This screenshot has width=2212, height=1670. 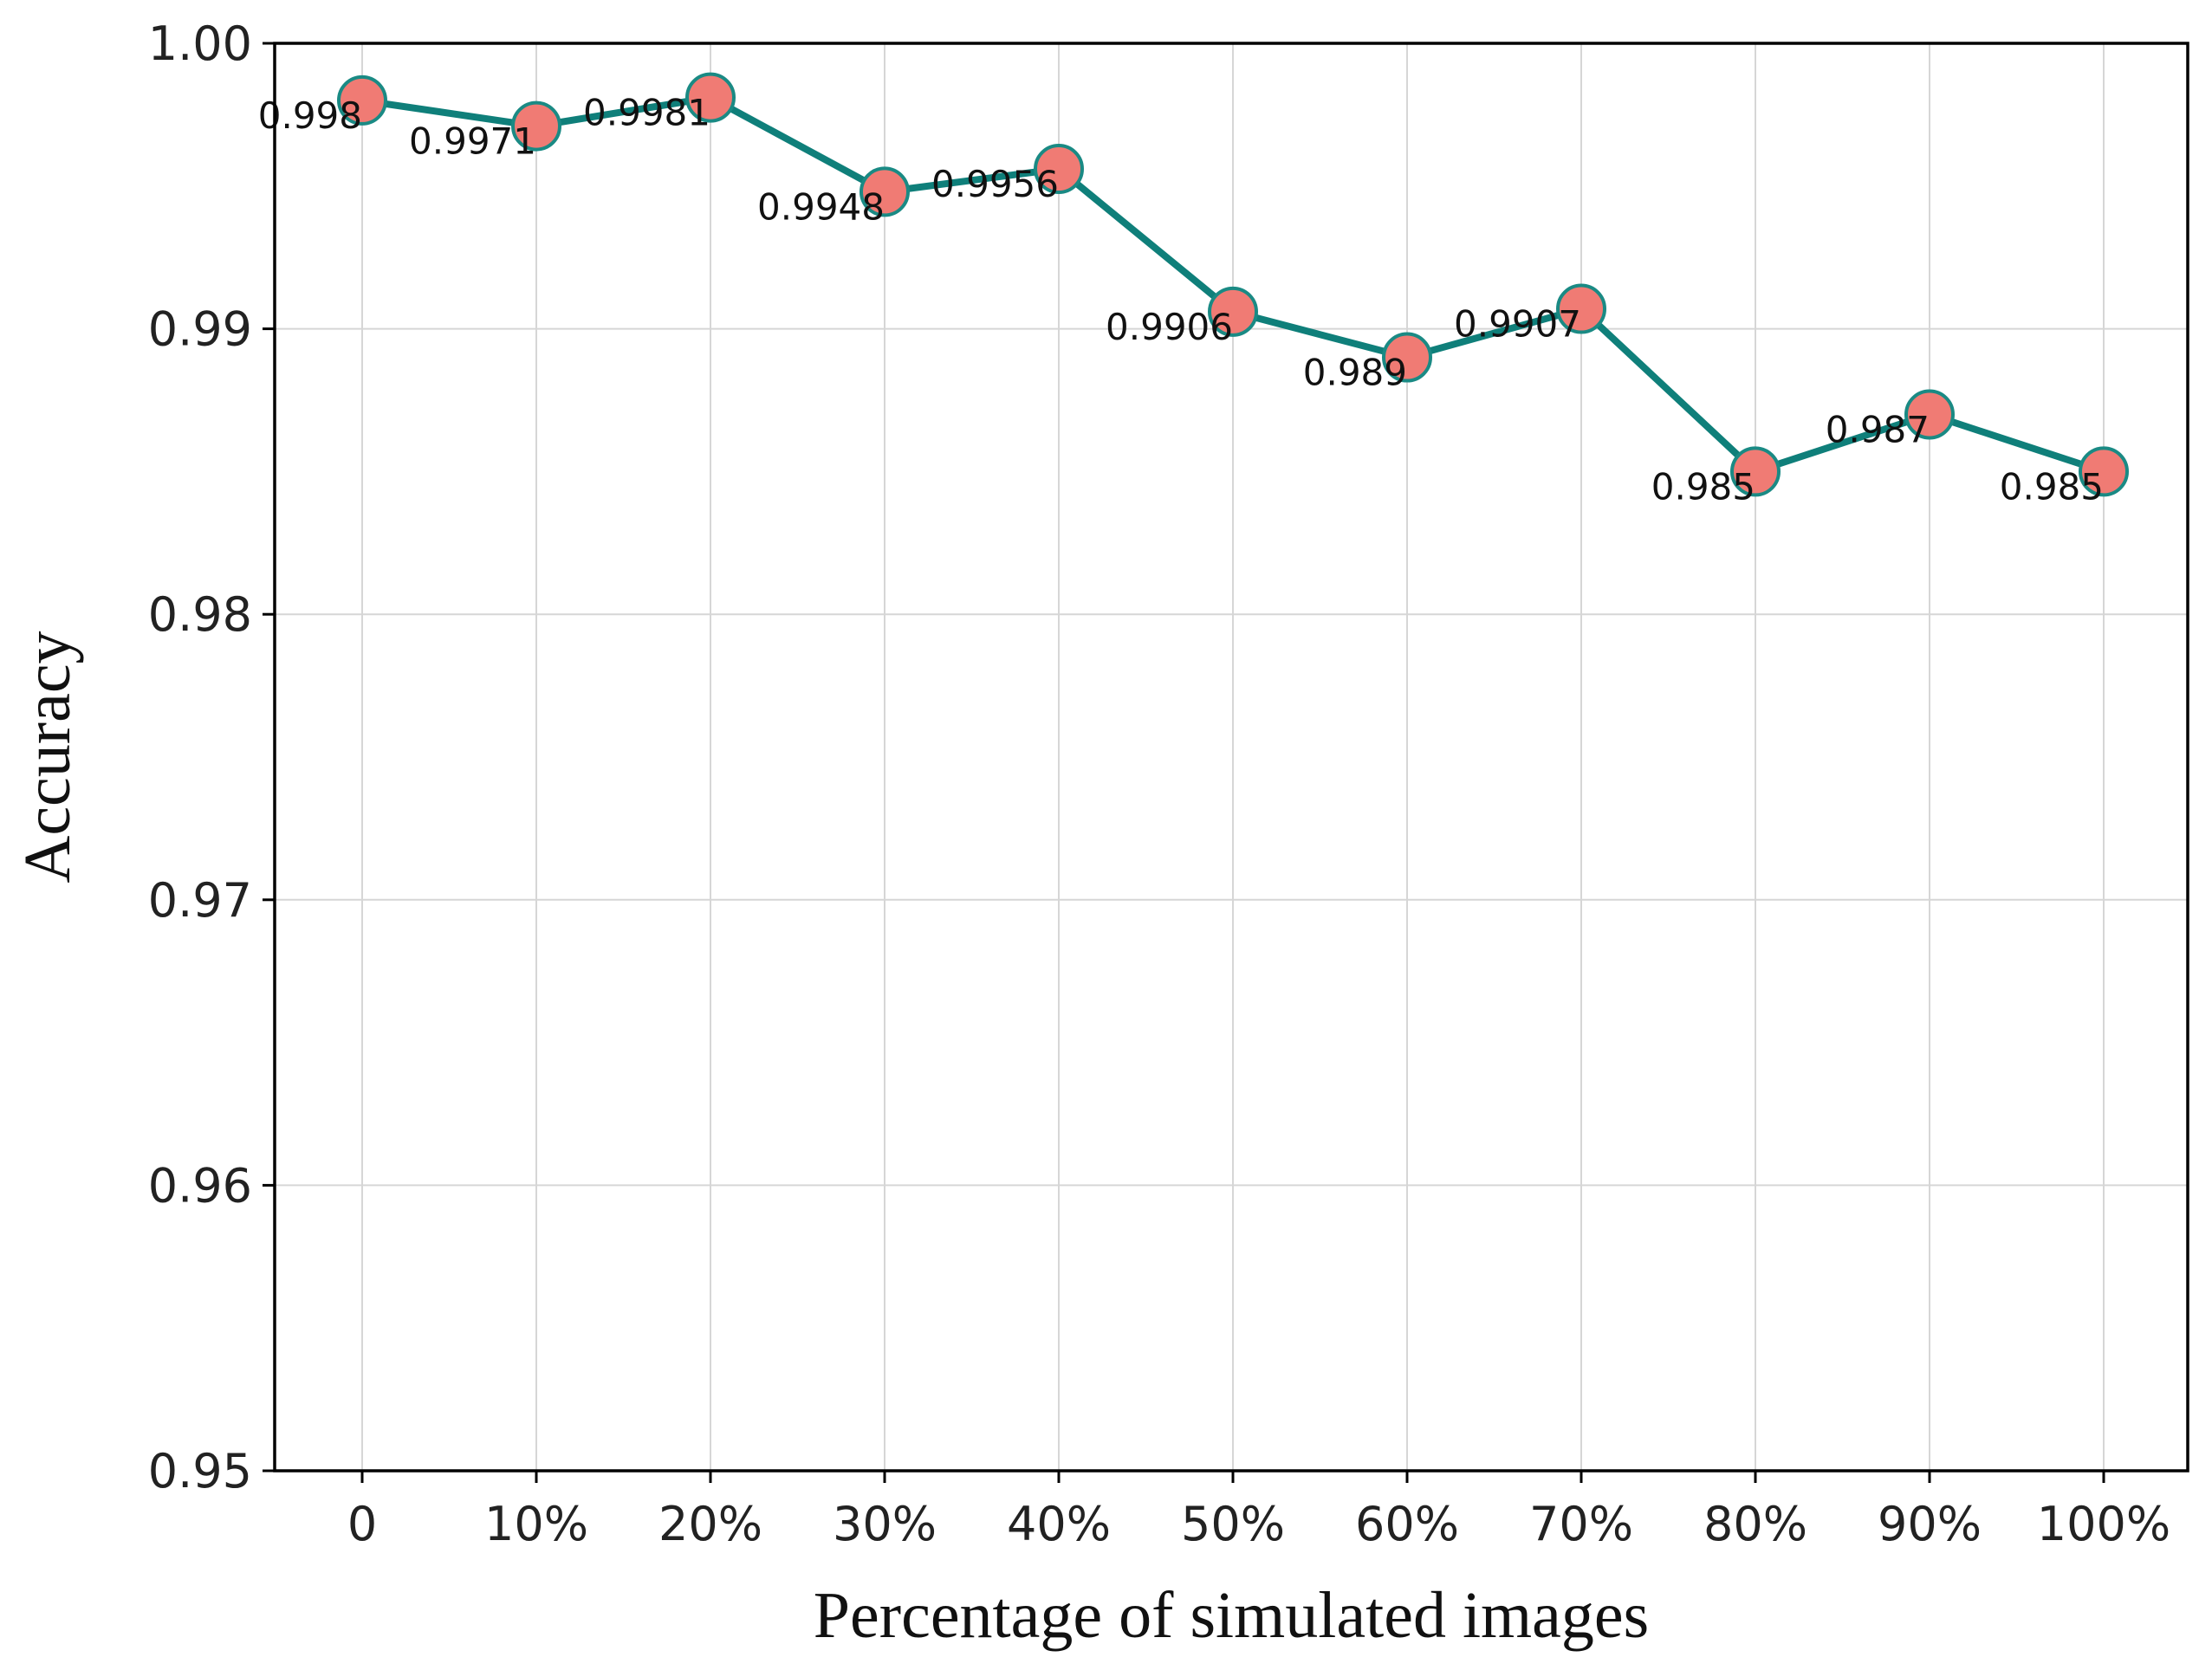 I want to click on data-point-label: 0.9907, so click(x=1517, y=325).